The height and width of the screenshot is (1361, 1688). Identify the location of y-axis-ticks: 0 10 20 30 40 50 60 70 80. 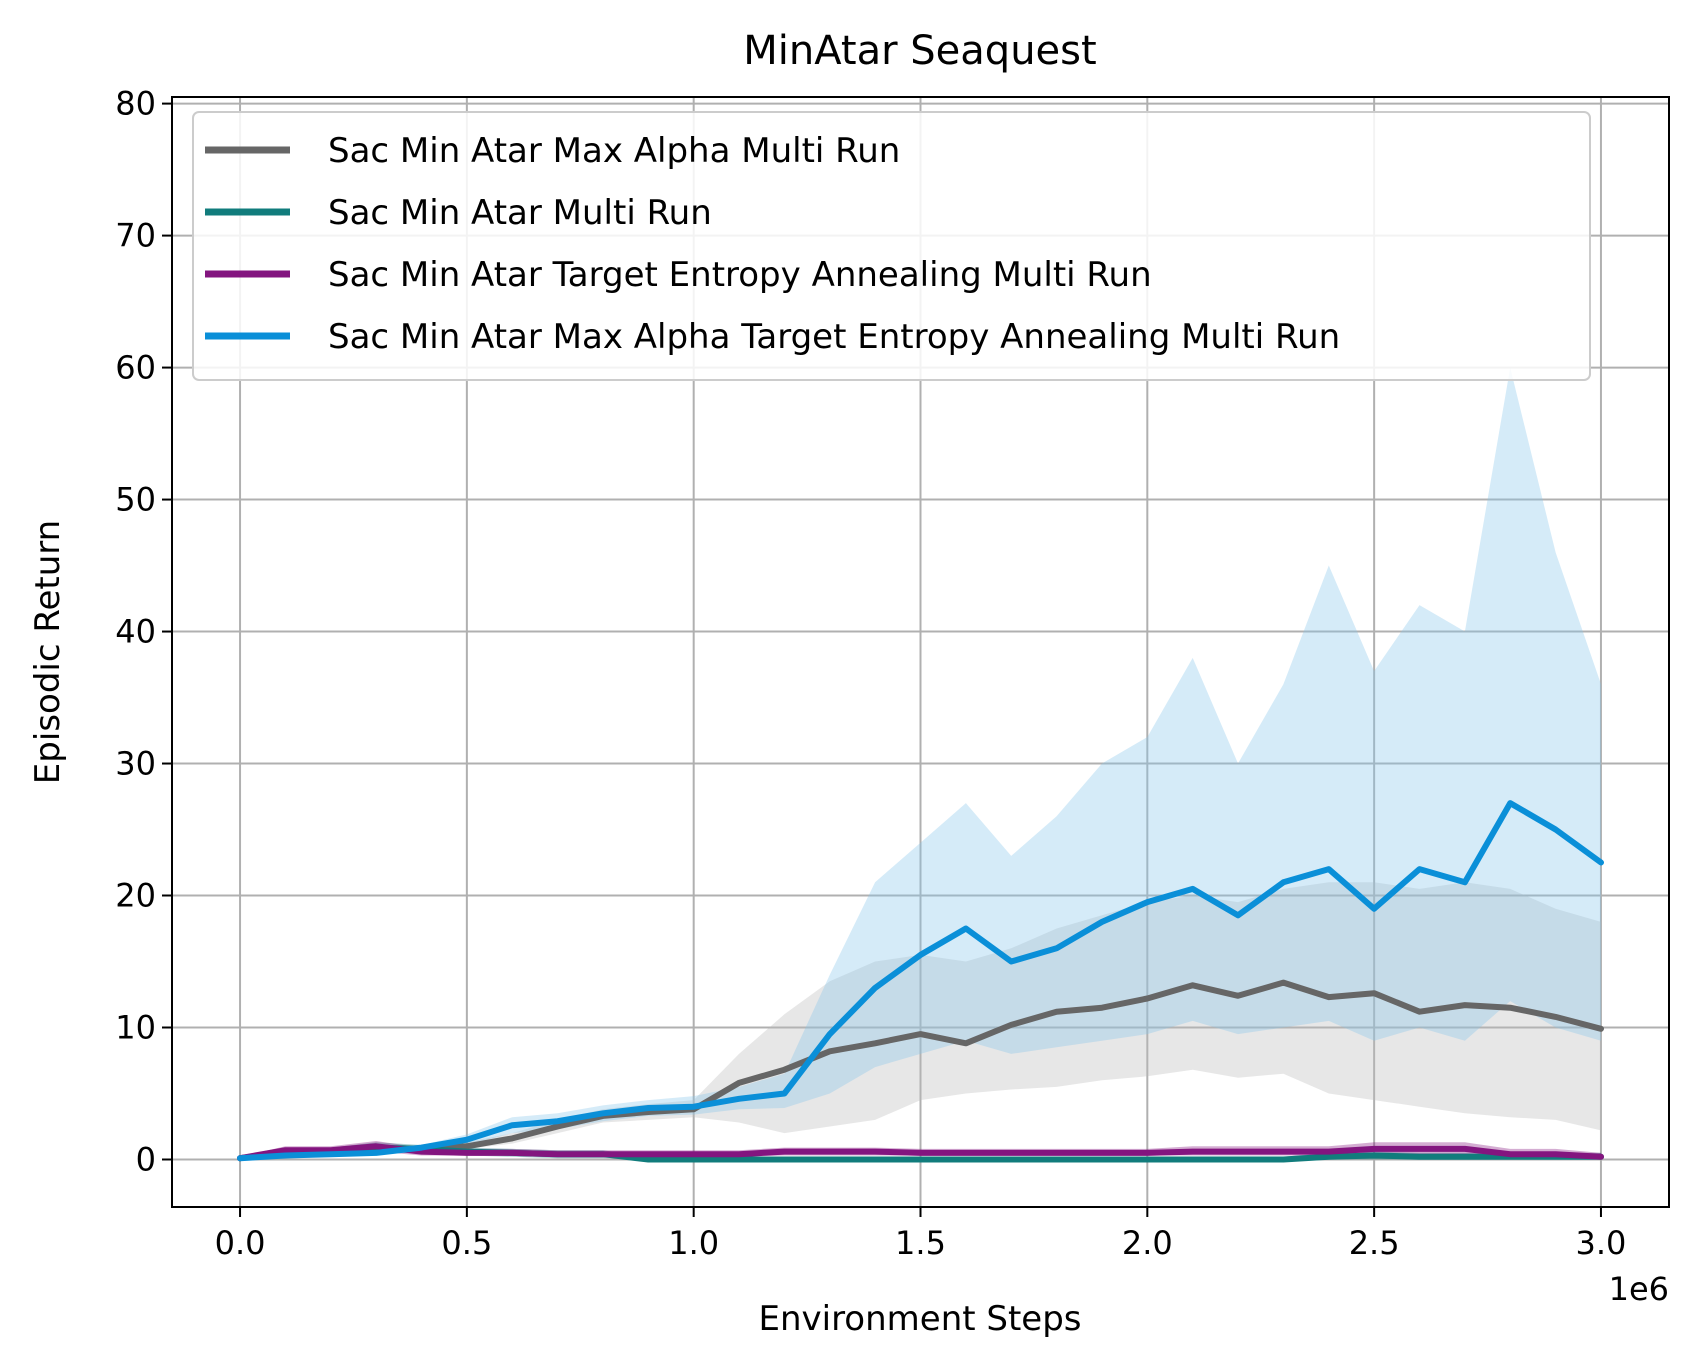
(143, 631).